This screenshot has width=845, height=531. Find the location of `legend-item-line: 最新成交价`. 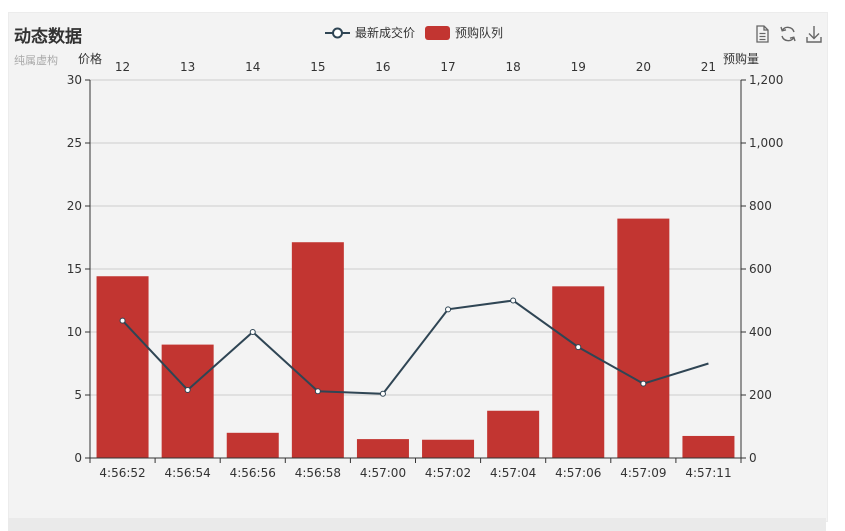

legend-item-line: 最新成交价 is located at coordinates (370, 32).